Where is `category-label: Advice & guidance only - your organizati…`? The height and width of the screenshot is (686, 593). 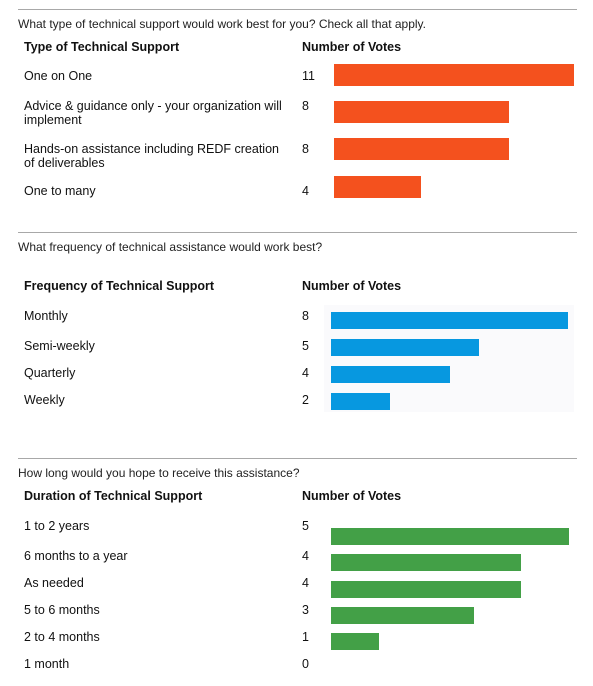 category-label: Advice & guidance only - your organizati… is located at coordinates (153, 113).